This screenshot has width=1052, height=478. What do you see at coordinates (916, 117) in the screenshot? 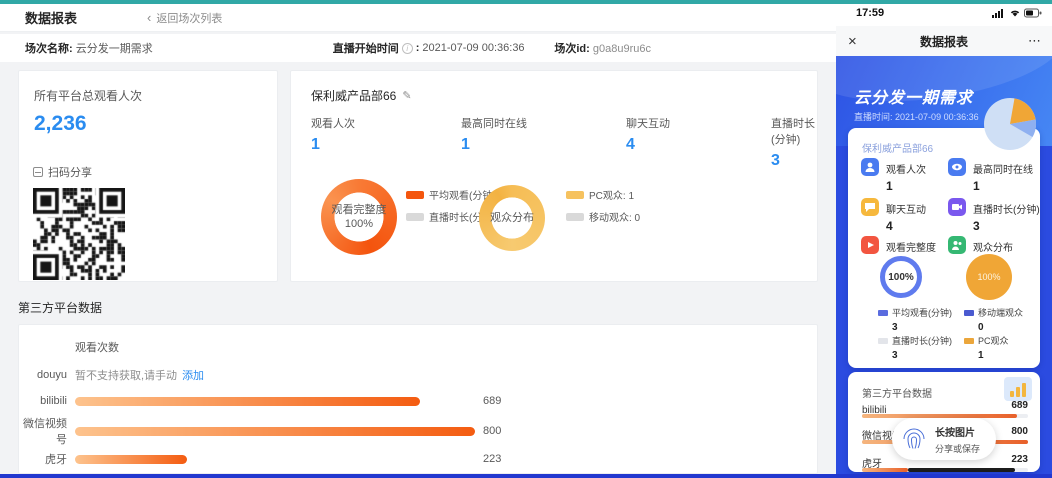
I see `mobile-live-time: 直播时间: 2021-07-09 00:36:36` at bounding box center [916, 117].